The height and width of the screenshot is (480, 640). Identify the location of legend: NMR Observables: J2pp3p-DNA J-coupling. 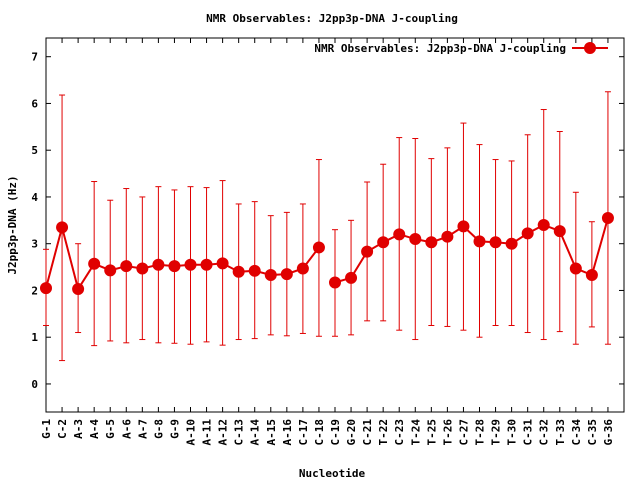
(461, 48).